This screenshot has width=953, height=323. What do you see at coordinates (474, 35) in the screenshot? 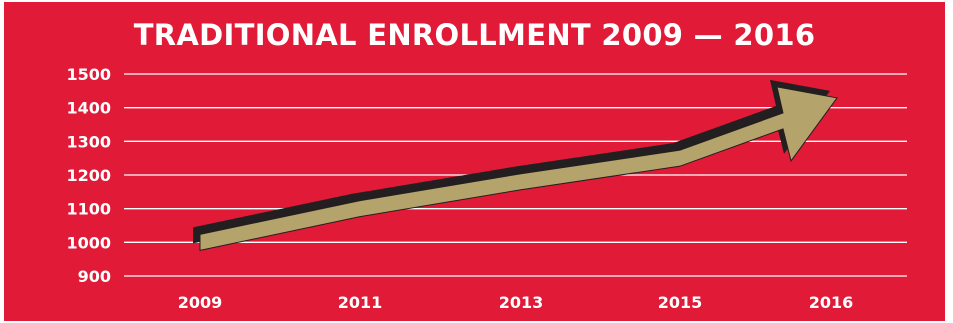
I see `chart-title: TRADITIONAL ENROLLMENT 2009 — 2016` at bounding box center [474, 35].